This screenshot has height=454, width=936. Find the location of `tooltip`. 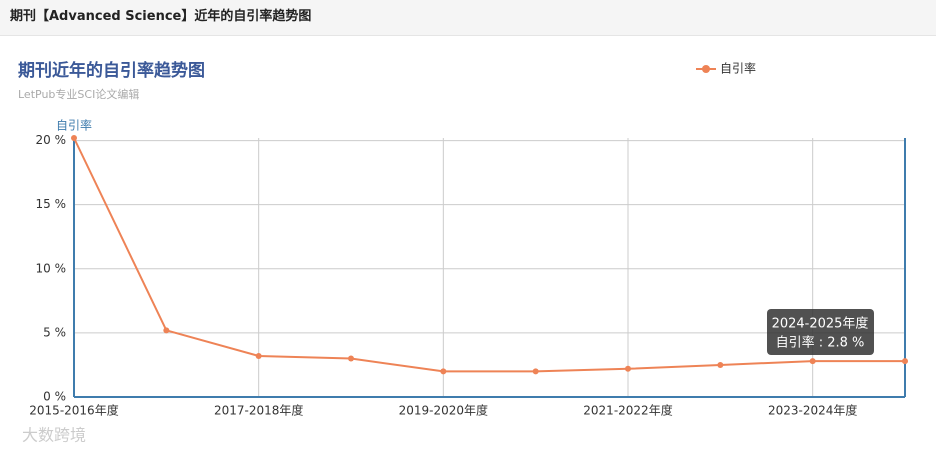

tooltip is located at coordinates (820, 332).